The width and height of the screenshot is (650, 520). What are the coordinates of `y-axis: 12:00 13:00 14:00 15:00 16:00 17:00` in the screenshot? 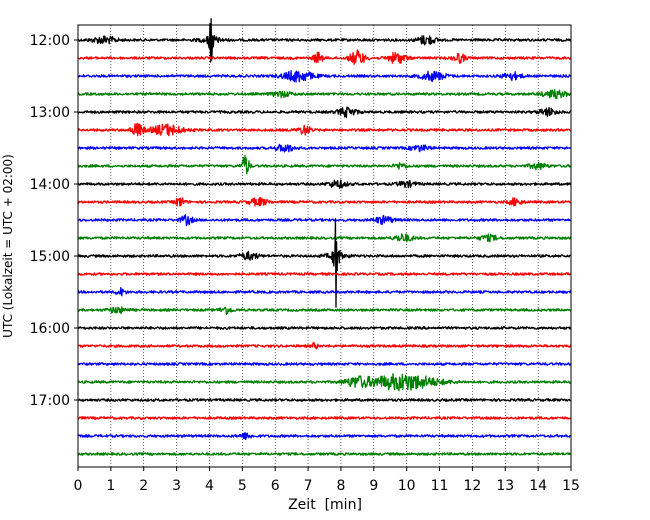 It's located at (54, 221).